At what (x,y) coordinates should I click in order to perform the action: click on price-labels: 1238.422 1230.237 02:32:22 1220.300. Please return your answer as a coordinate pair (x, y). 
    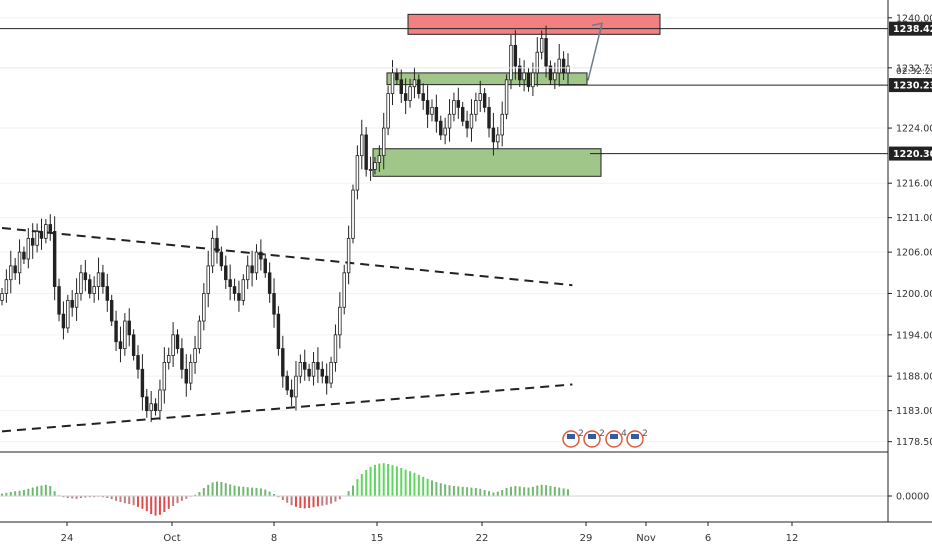
    Looking at the image, I should click on (910, 91).